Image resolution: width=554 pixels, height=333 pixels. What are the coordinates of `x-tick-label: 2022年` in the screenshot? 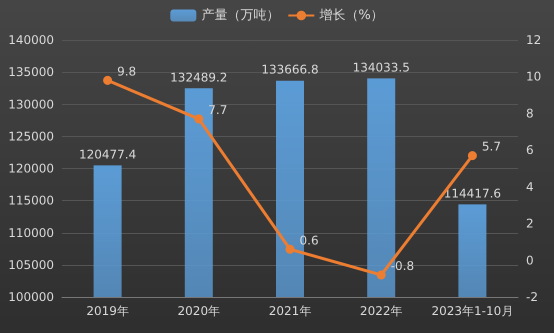 It's located at (381, 311).